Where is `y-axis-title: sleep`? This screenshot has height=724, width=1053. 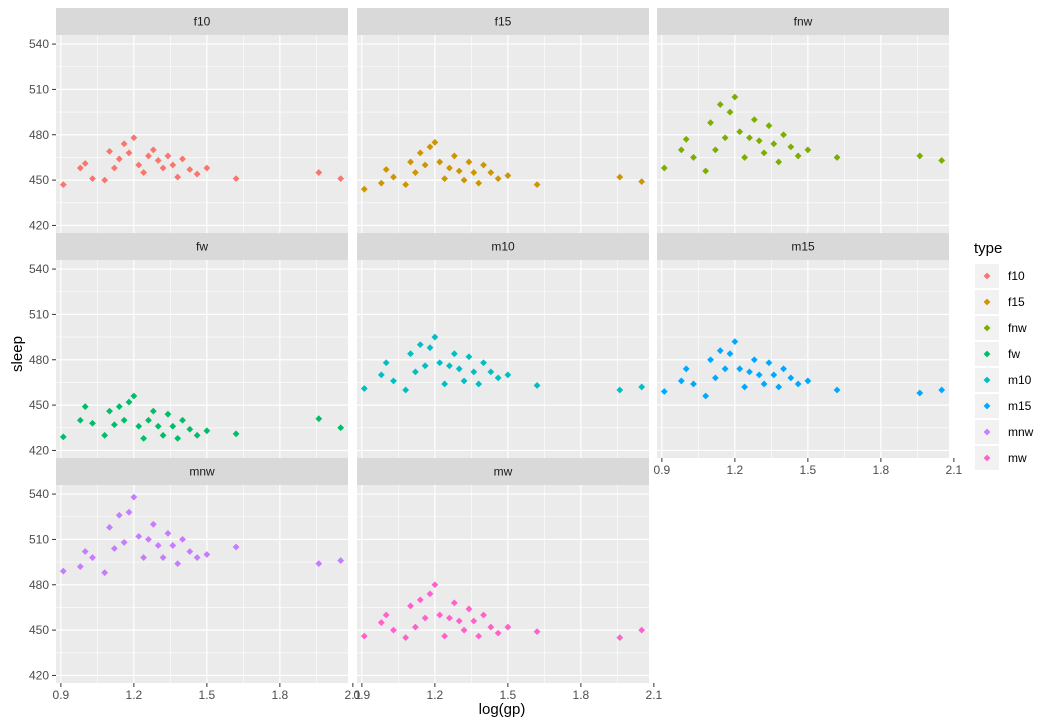
y-axis-title: sleep is located at coordinates (17, 354).